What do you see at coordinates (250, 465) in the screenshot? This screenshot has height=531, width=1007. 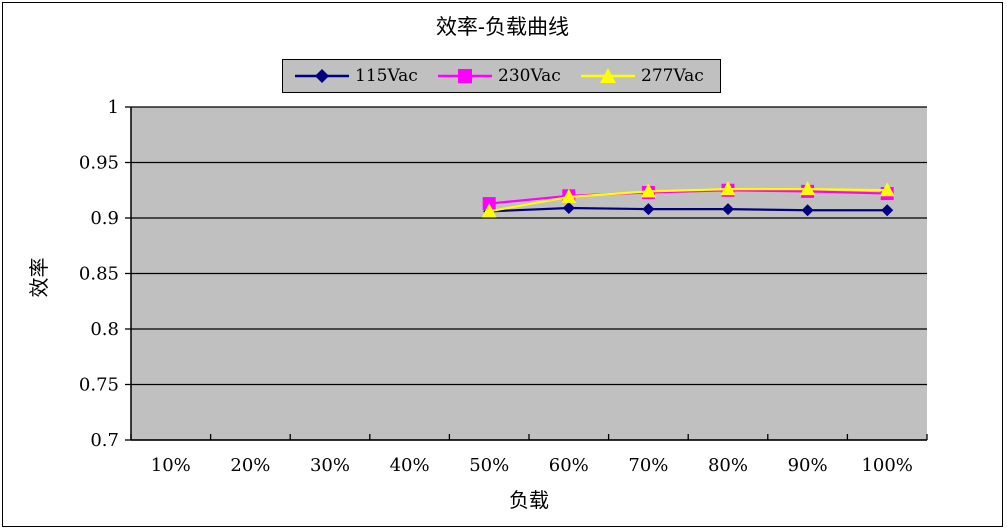 I see `x-tick-label: 20%` at bounding box center [250, 465].